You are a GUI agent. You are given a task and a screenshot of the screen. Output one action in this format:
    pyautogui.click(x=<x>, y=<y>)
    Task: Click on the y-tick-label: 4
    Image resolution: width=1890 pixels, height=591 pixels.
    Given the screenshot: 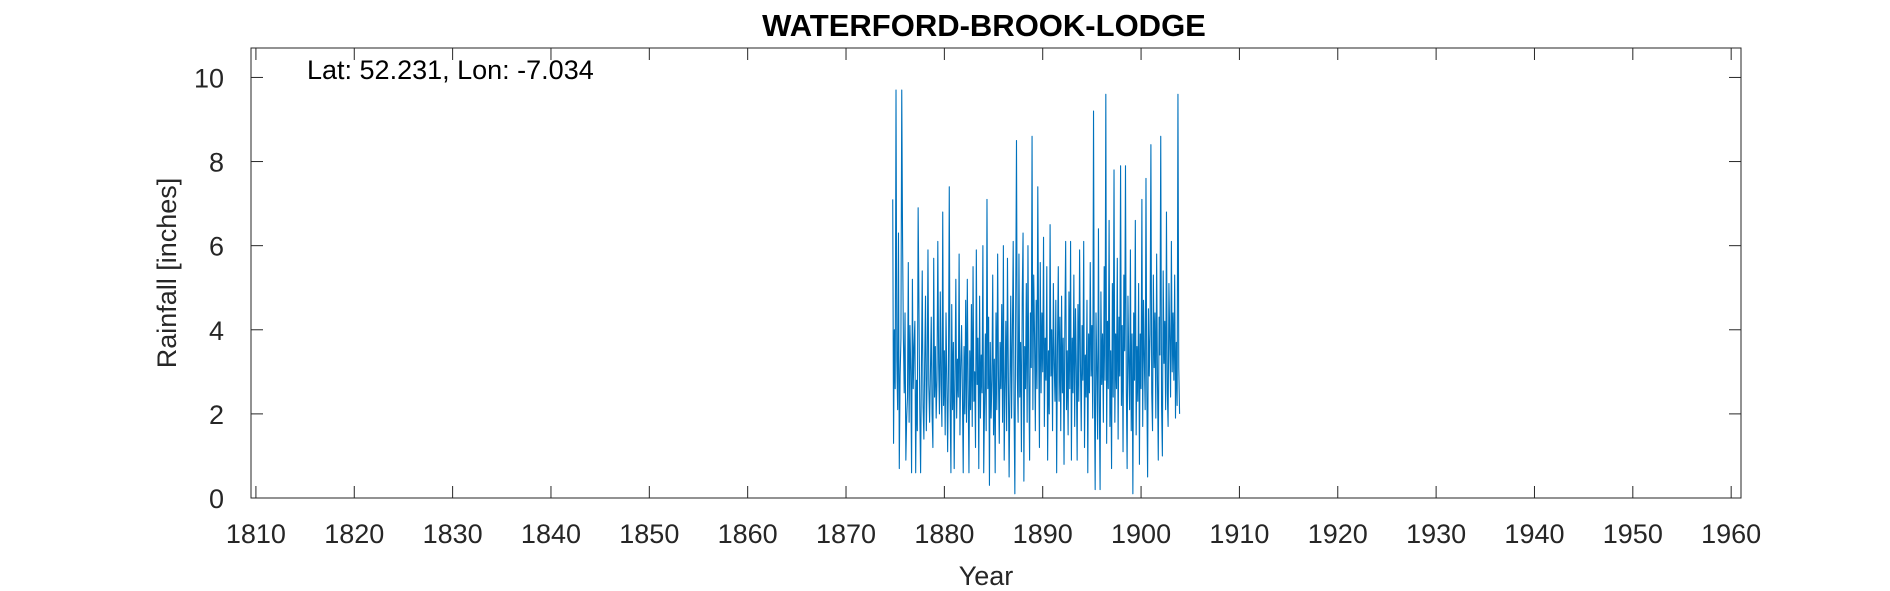 What is the action you would take?
    pyautogui.click(x=216, y=331)
    